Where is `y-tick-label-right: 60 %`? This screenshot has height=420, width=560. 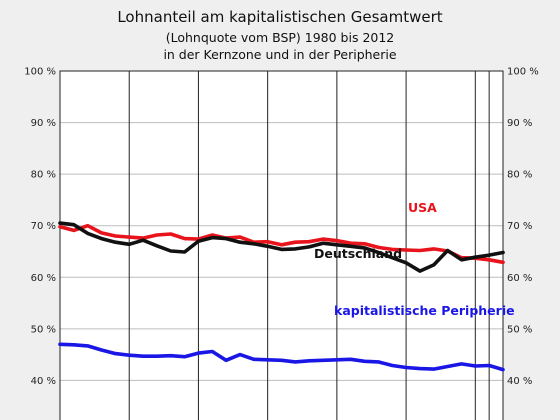 y-tick-label-right: 60 % is located at coordinates (519, 278).